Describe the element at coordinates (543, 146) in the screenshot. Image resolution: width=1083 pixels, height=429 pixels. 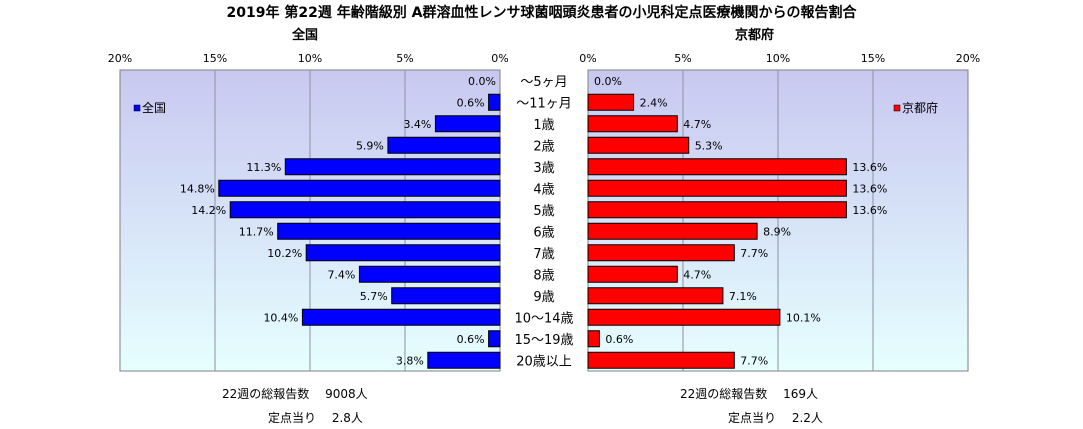
I see `age-category-label: 2歳` at that location.